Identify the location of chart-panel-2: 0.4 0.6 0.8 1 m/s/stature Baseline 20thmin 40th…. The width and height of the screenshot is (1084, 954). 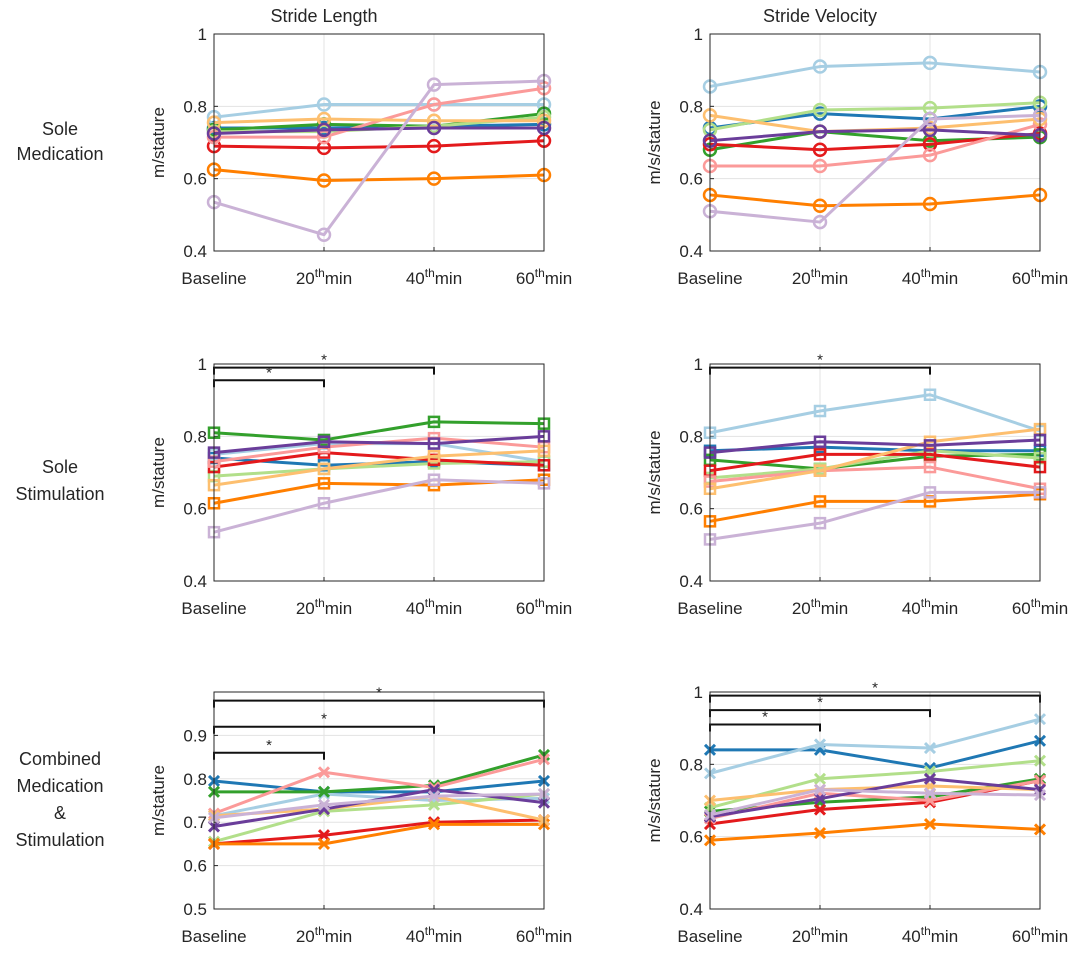
(856, 156).